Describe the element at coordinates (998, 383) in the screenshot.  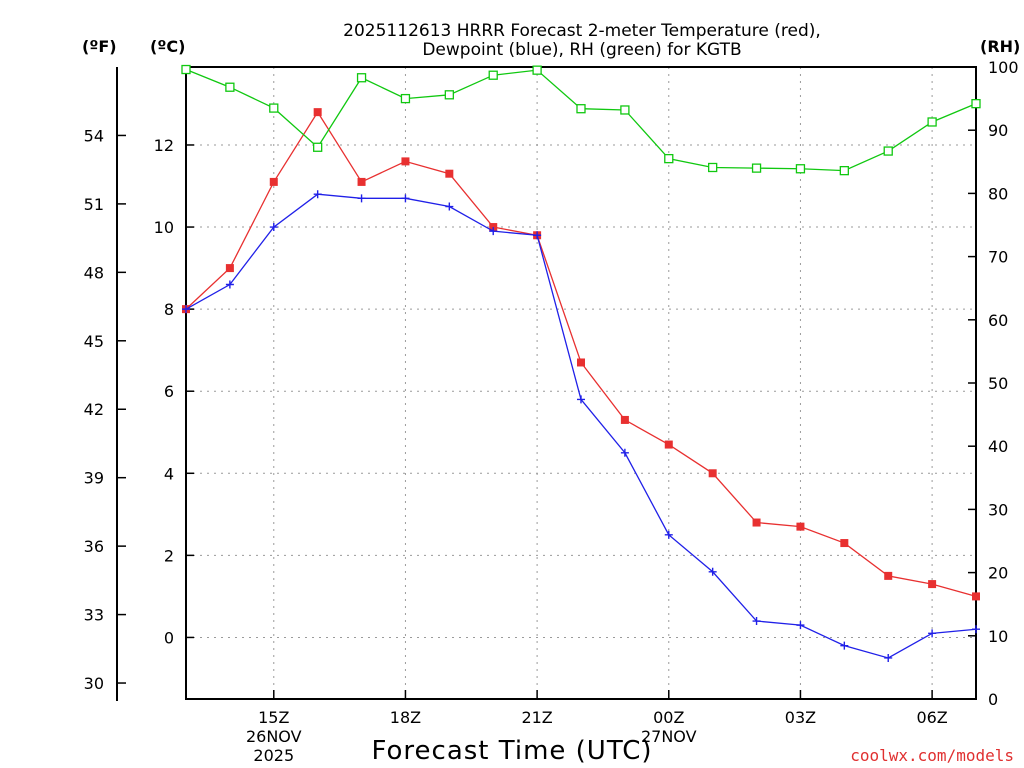
I see `rh-tick-label: 50` at that location.